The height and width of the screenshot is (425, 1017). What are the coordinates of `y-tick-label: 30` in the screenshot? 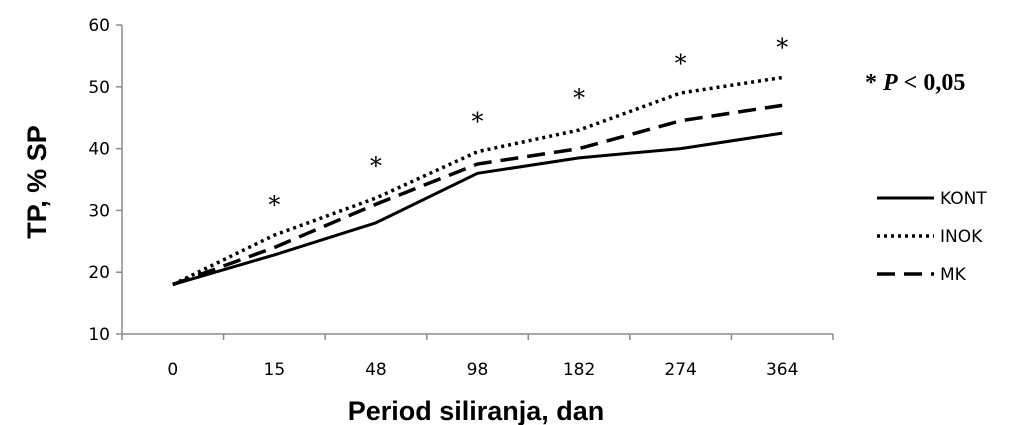 It's located at (99, 211).